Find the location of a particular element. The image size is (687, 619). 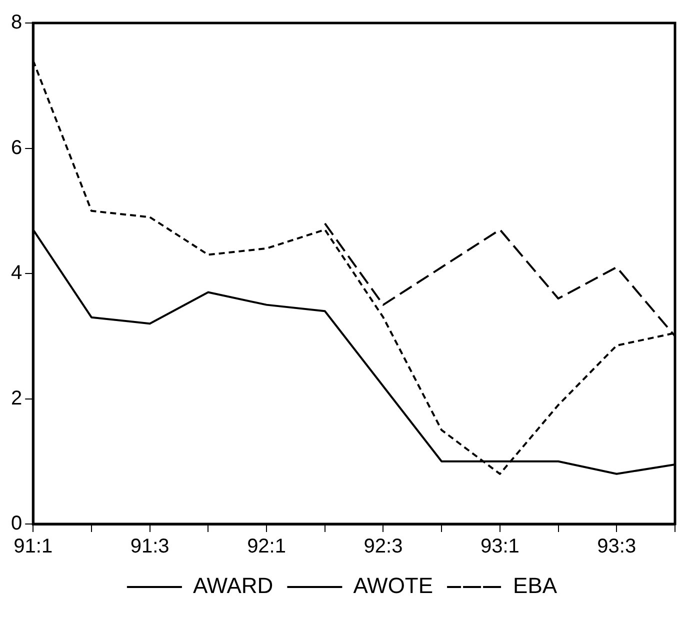

legend-label: AWARD is located at coordinates (233, 585).